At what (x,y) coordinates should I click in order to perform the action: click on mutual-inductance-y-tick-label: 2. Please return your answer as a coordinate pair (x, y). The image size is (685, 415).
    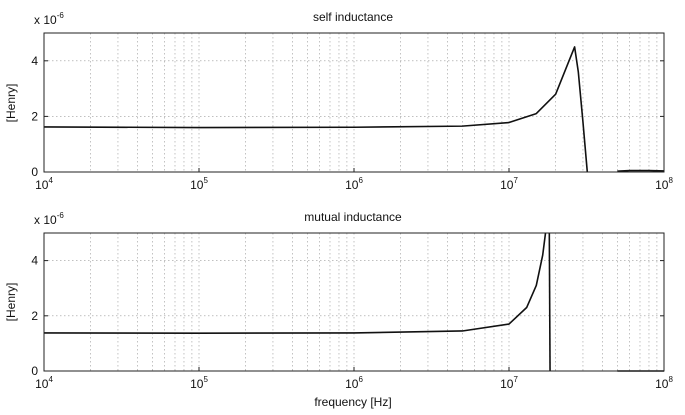
    Looking at the image, I should click on (34, 316).